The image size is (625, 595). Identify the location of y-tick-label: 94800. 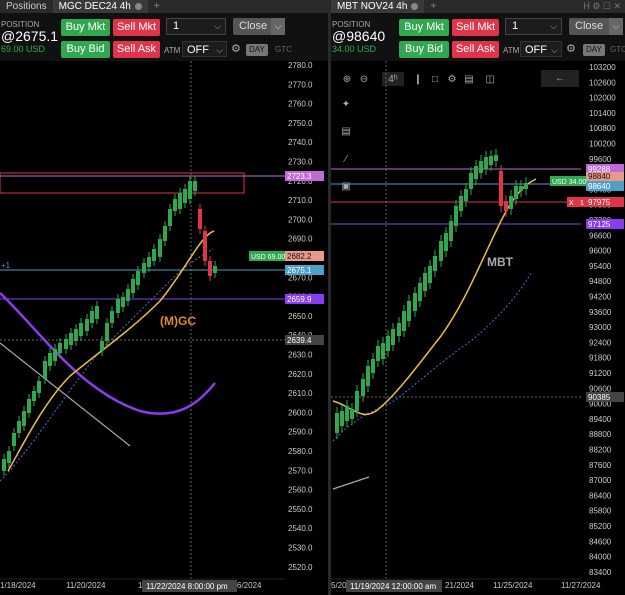
(600, 281).